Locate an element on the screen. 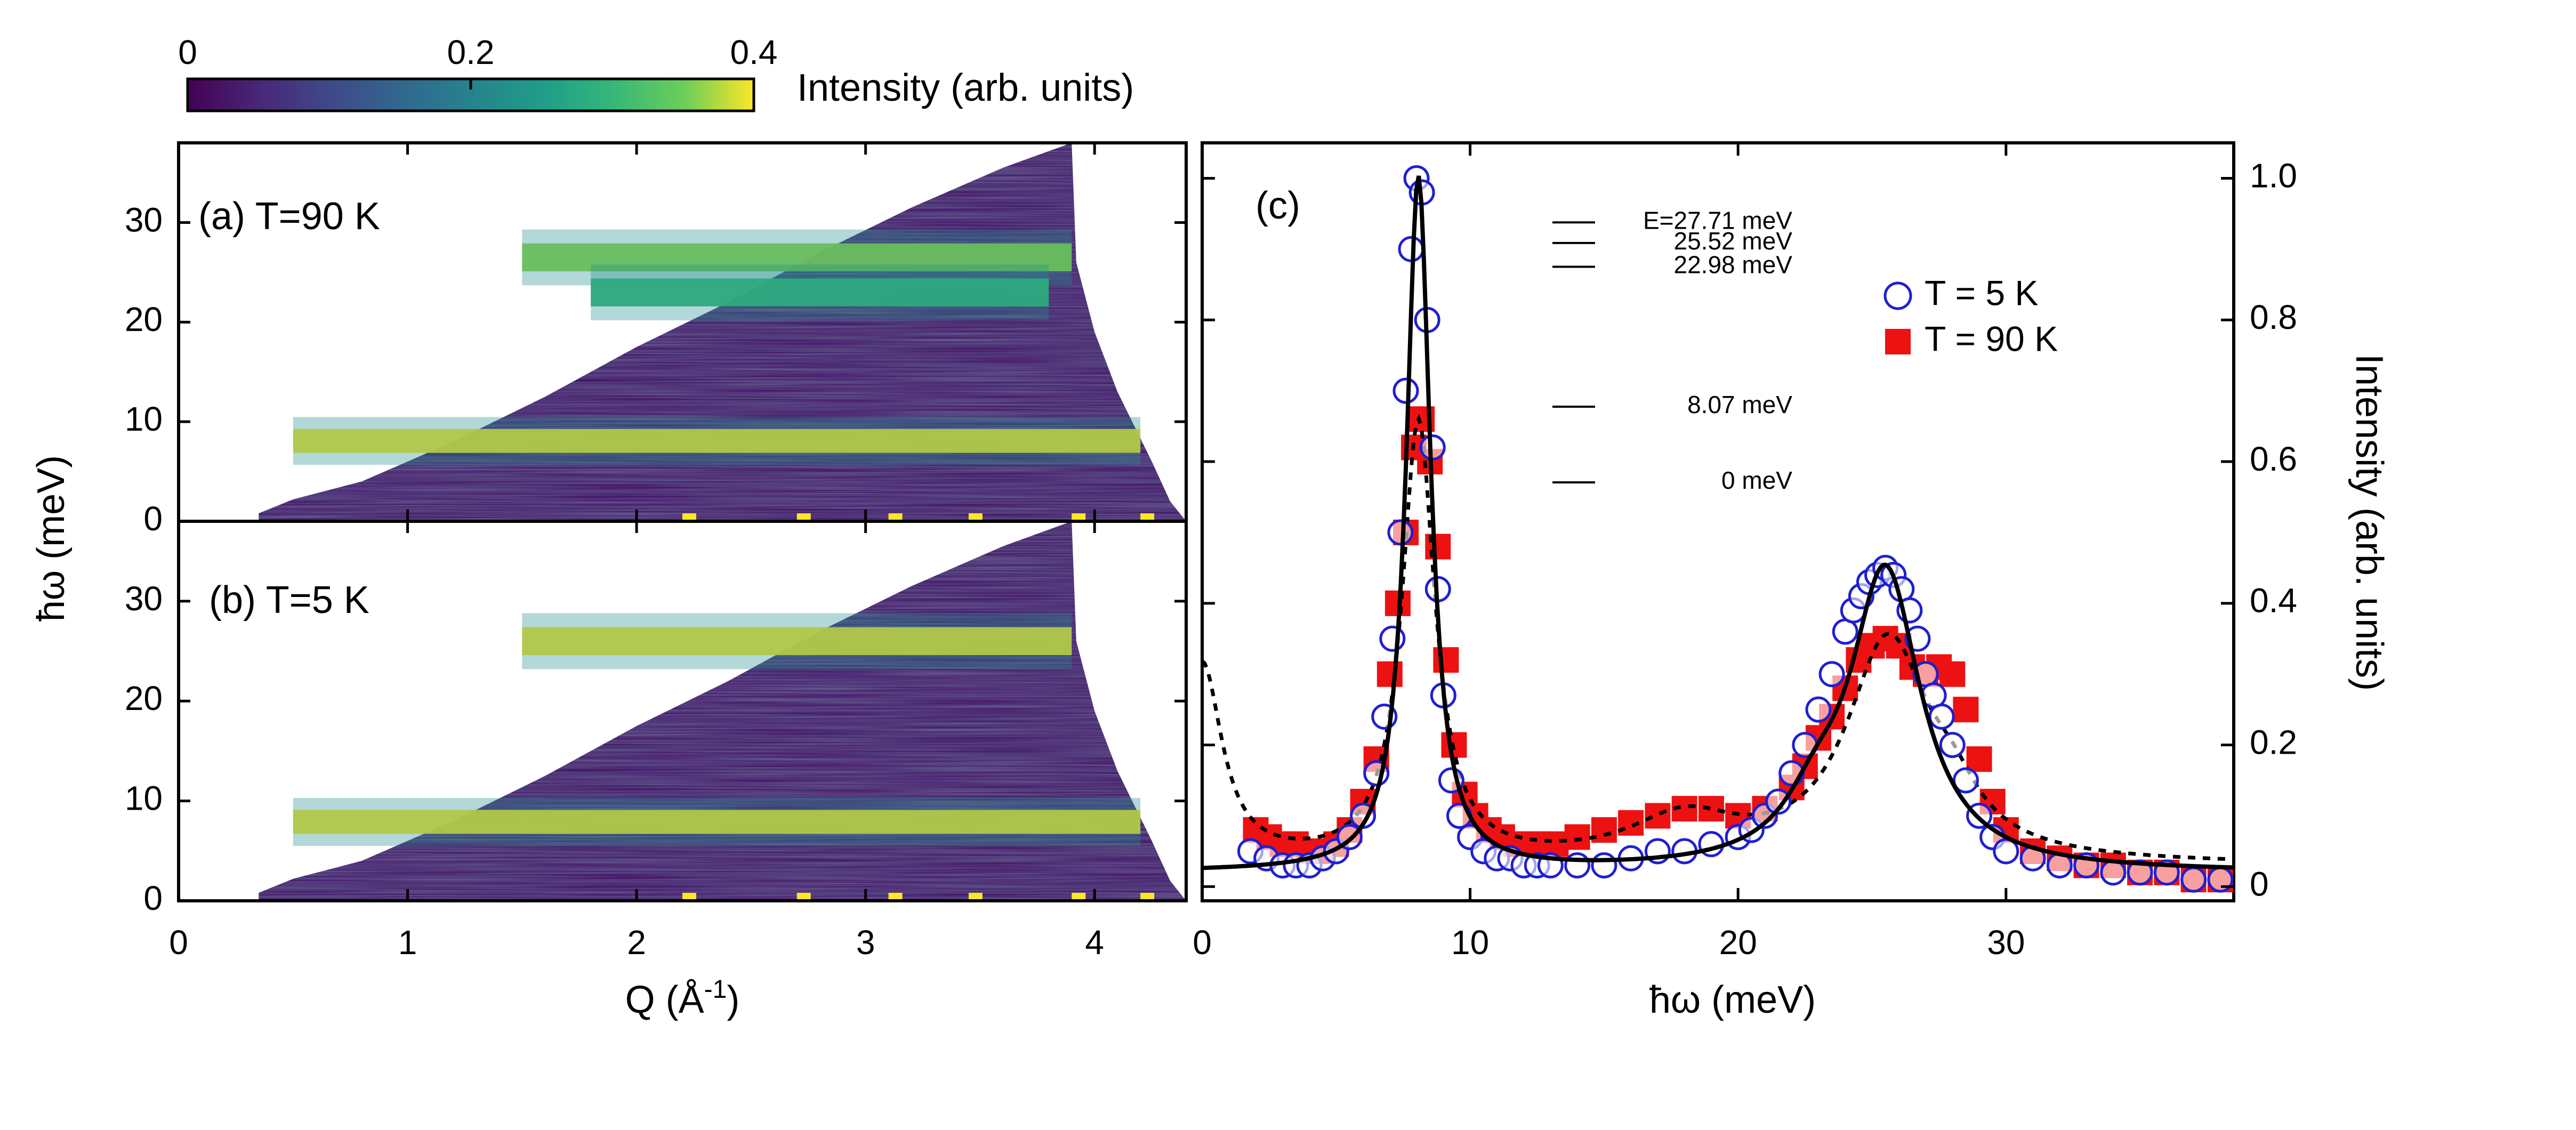 The width and height of the screenshot is (2576, 1130). panel-a-label: (a) T=90 K is located at coordinates (289, 216).